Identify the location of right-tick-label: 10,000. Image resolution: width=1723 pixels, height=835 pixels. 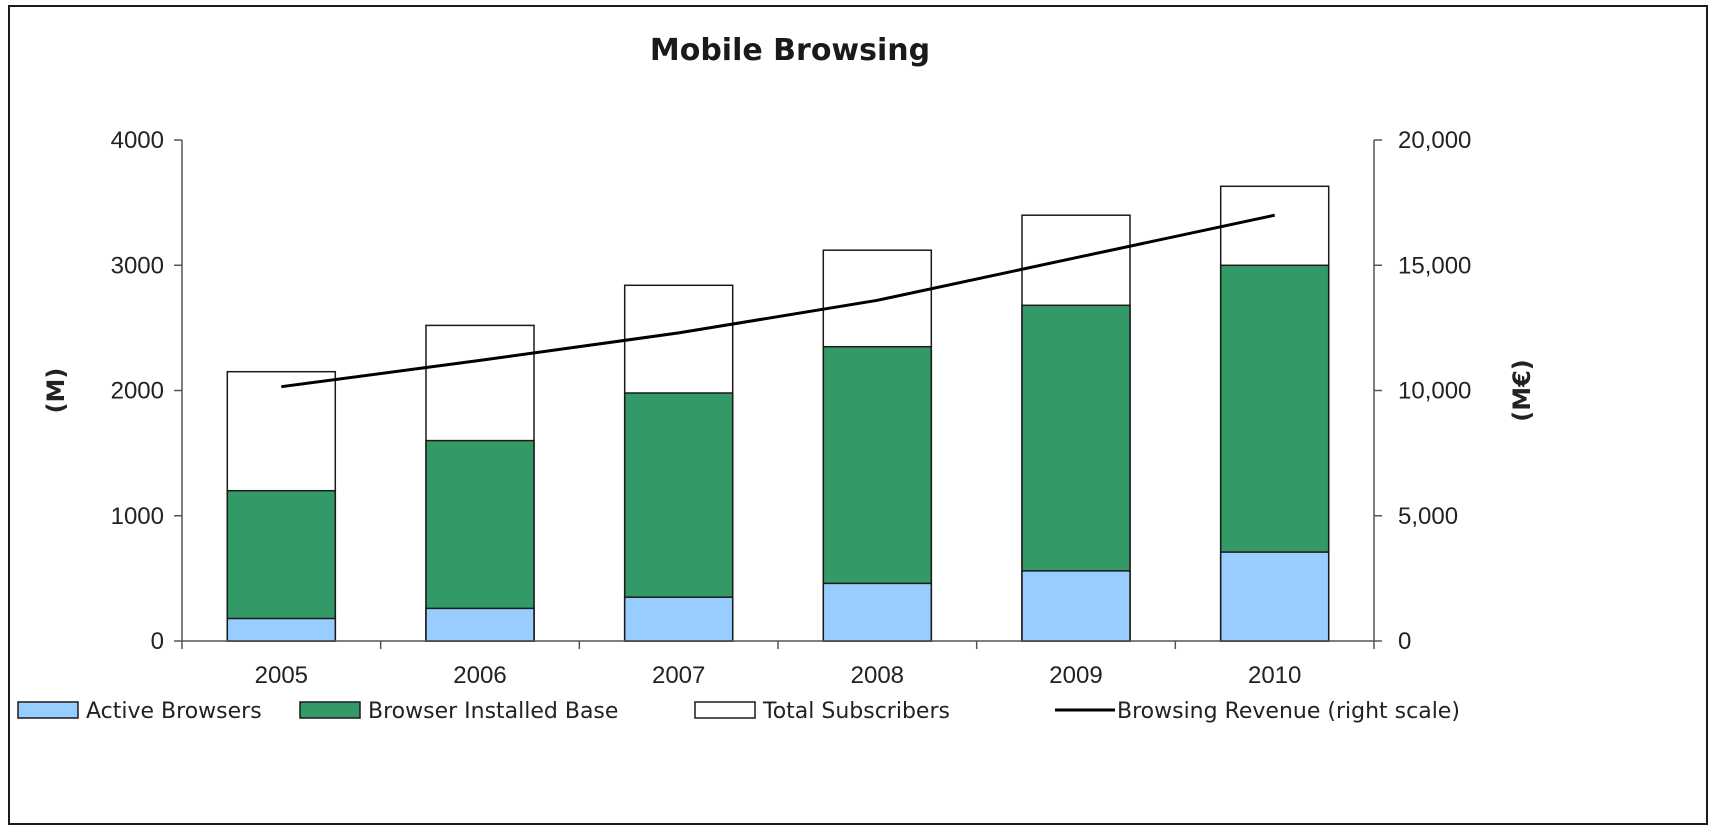
(1434, 391).